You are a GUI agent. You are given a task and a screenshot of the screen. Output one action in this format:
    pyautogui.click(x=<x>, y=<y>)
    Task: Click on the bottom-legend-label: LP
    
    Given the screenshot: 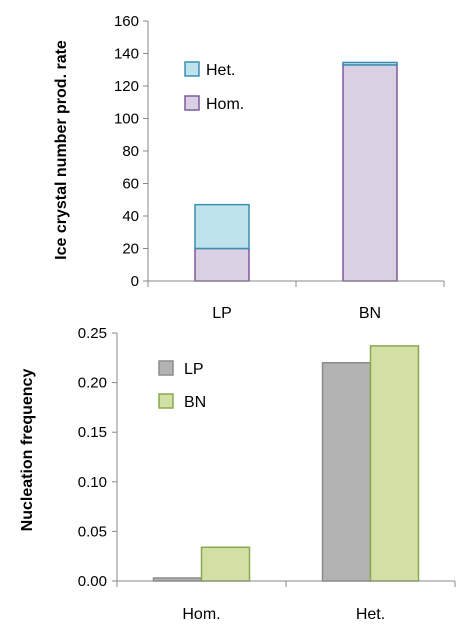 What is the action you would take?
    pyautogui.click(x=194, y=369)
    